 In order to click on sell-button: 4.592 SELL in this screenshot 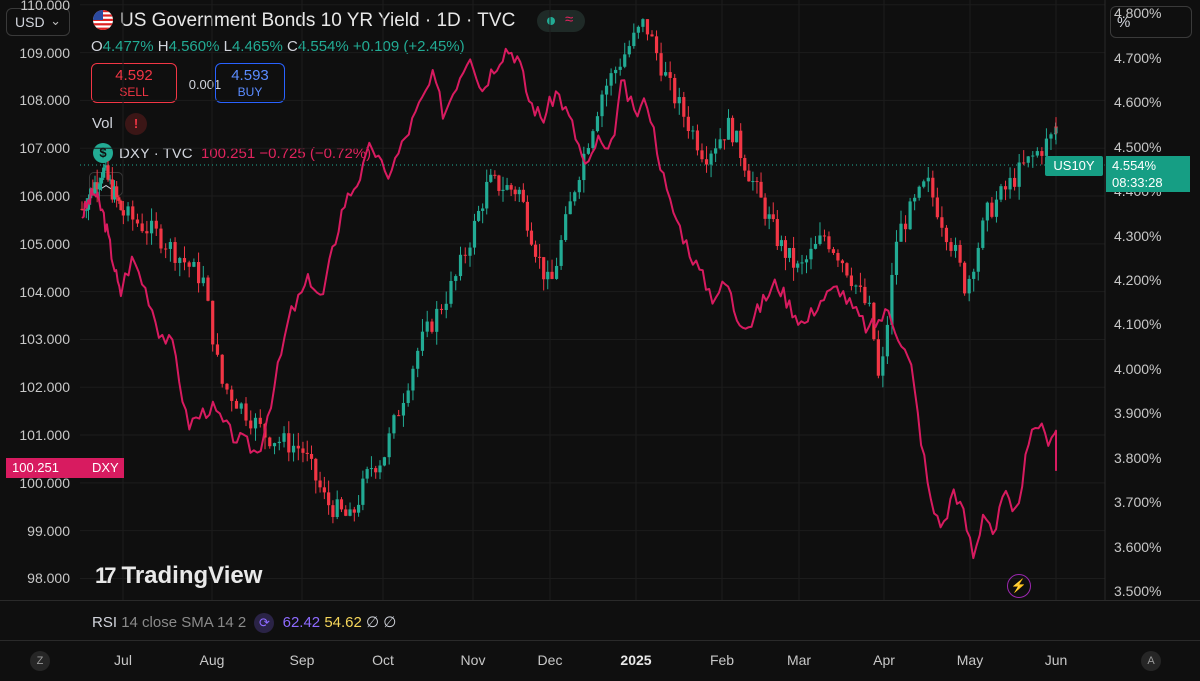, I will do `click(134, 83)`.